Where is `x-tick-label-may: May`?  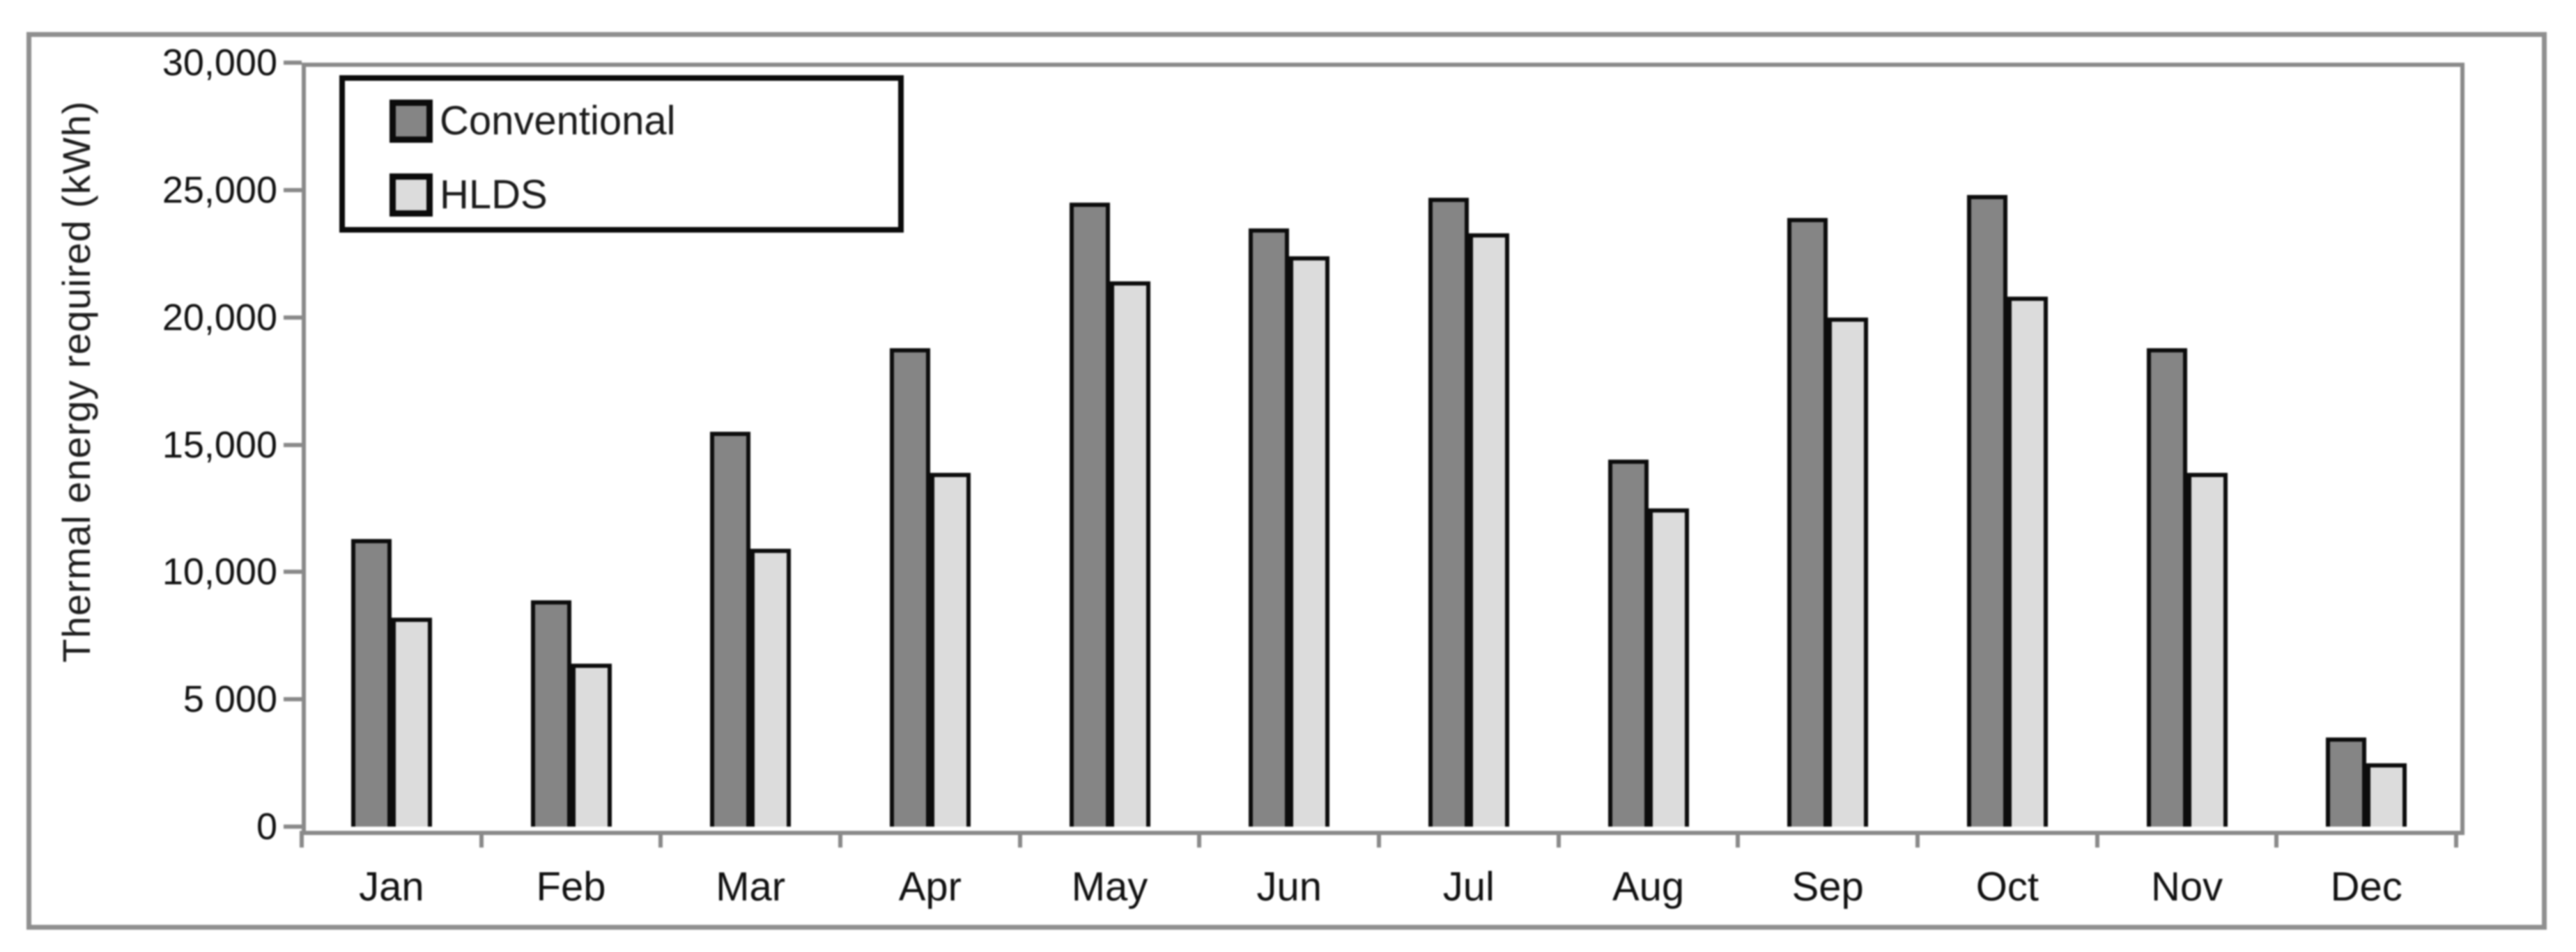 x-tick-label-may: May is located at coordinates (1109, 887).